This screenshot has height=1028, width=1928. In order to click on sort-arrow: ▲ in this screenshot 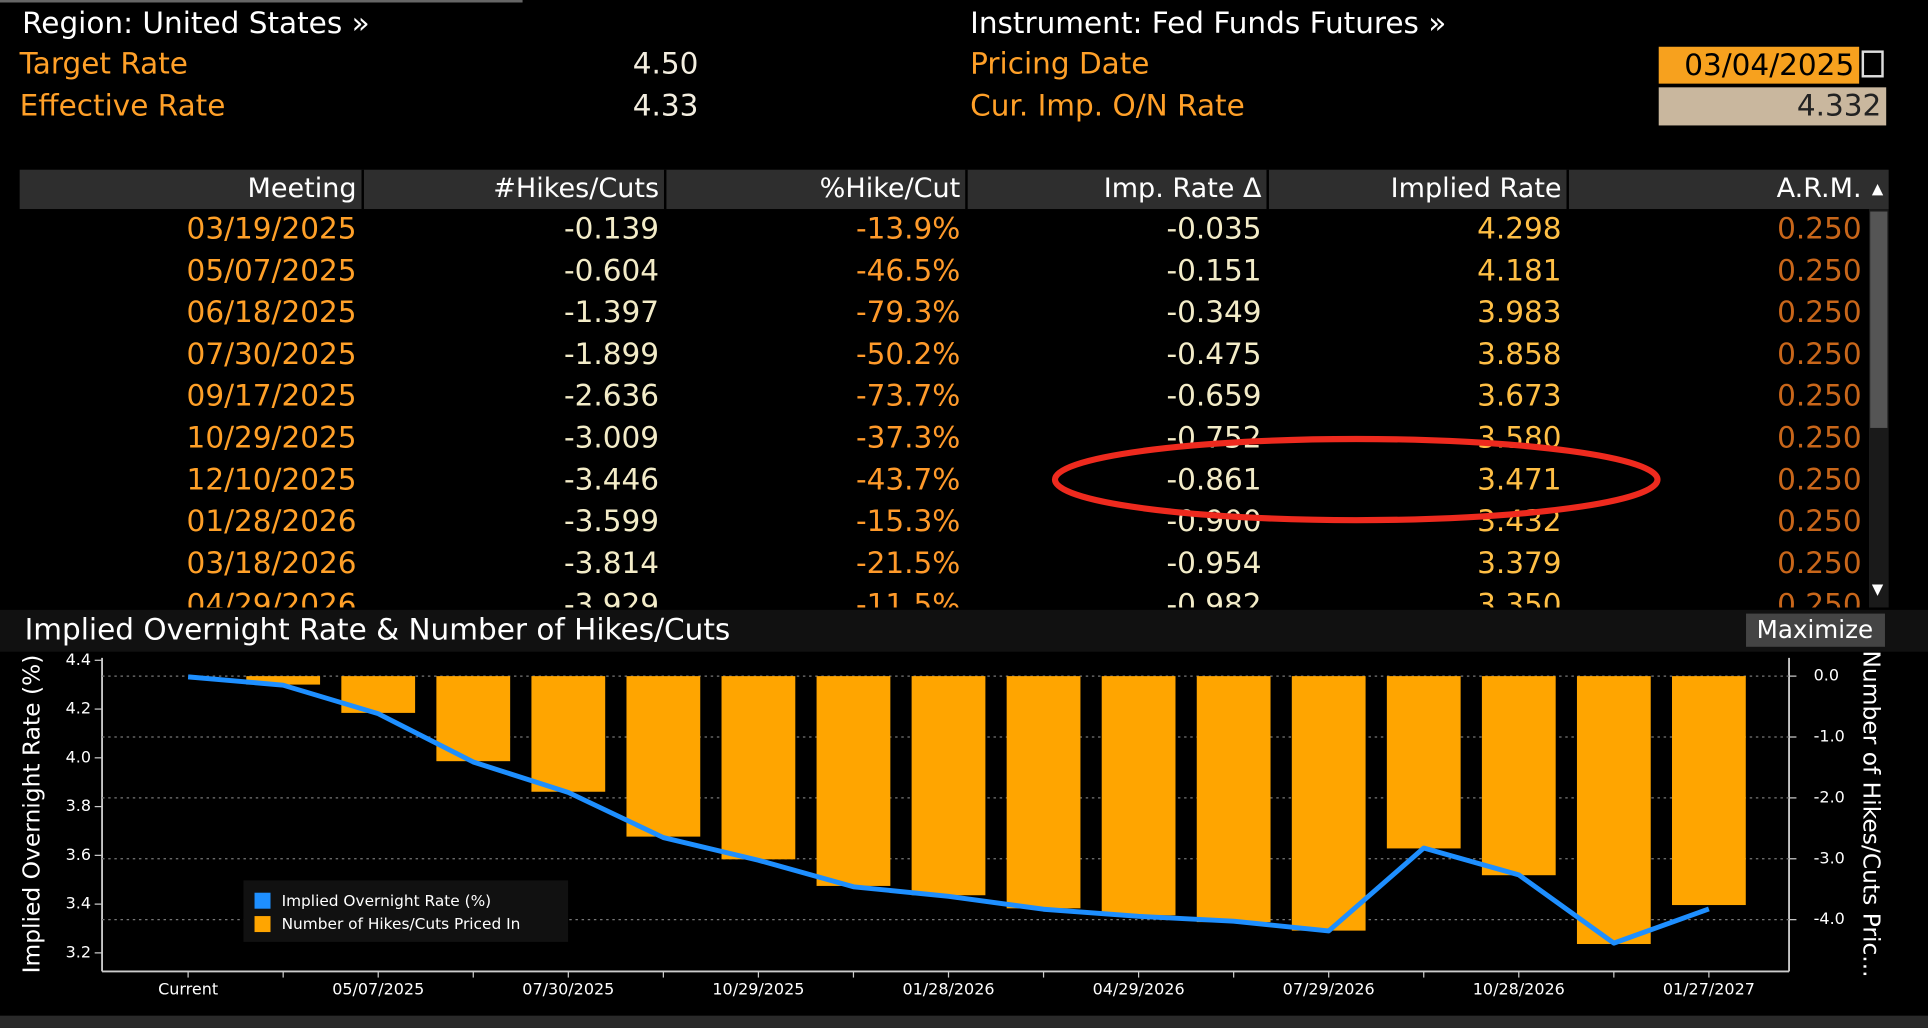, I will do `click(1878, 188)`.